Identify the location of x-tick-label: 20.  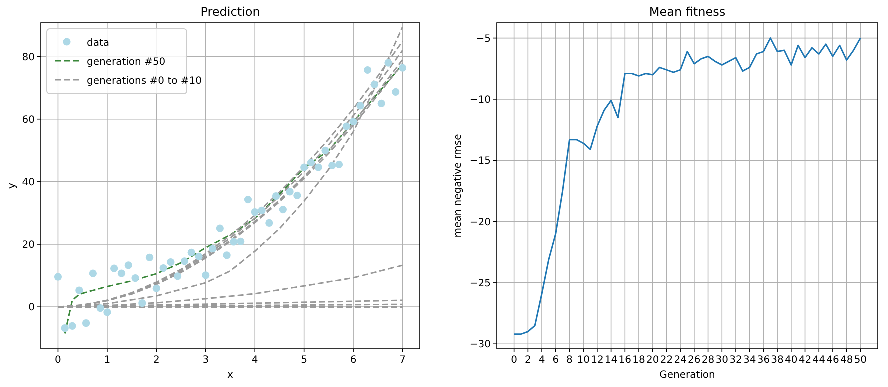
(653, 360).